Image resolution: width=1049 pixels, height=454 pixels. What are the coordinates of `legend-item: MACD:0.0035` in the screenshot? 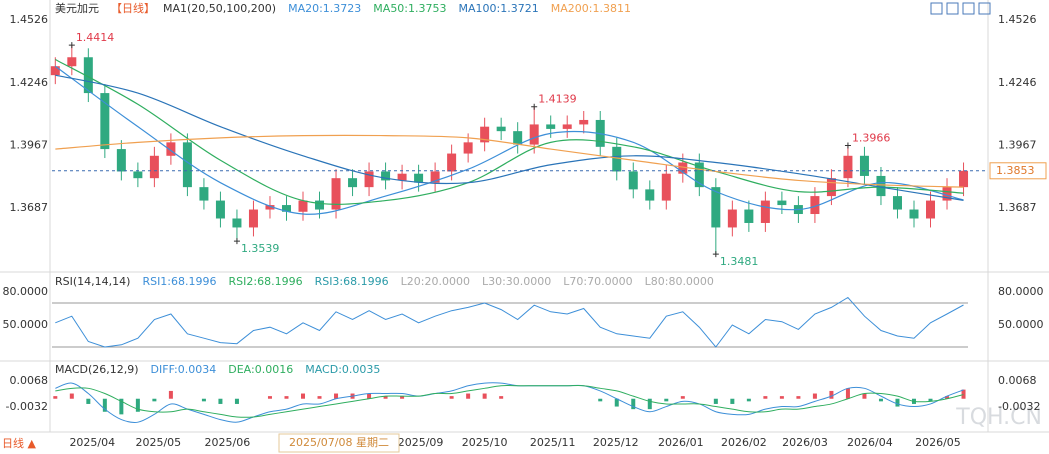 It's located at (342, 369).